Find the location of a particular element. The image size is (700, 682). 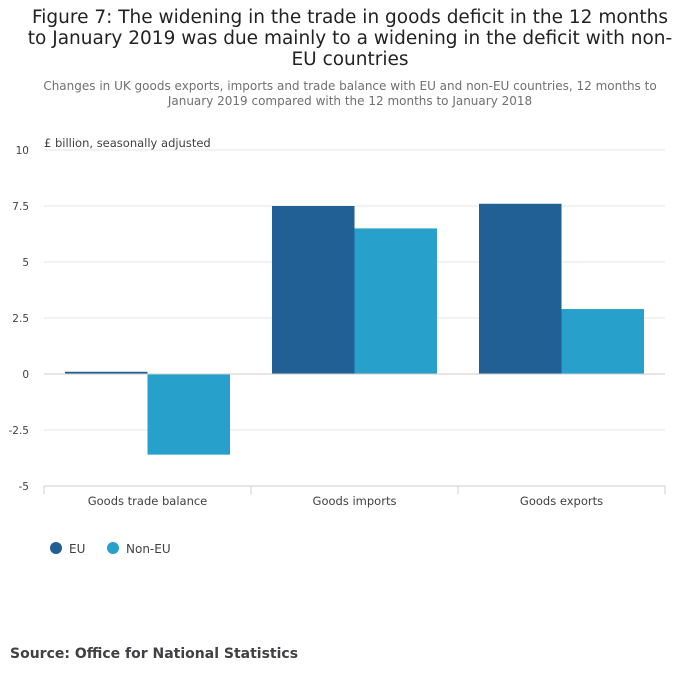

y-tick-label: 2.5 is located at coordinates (20, 319).